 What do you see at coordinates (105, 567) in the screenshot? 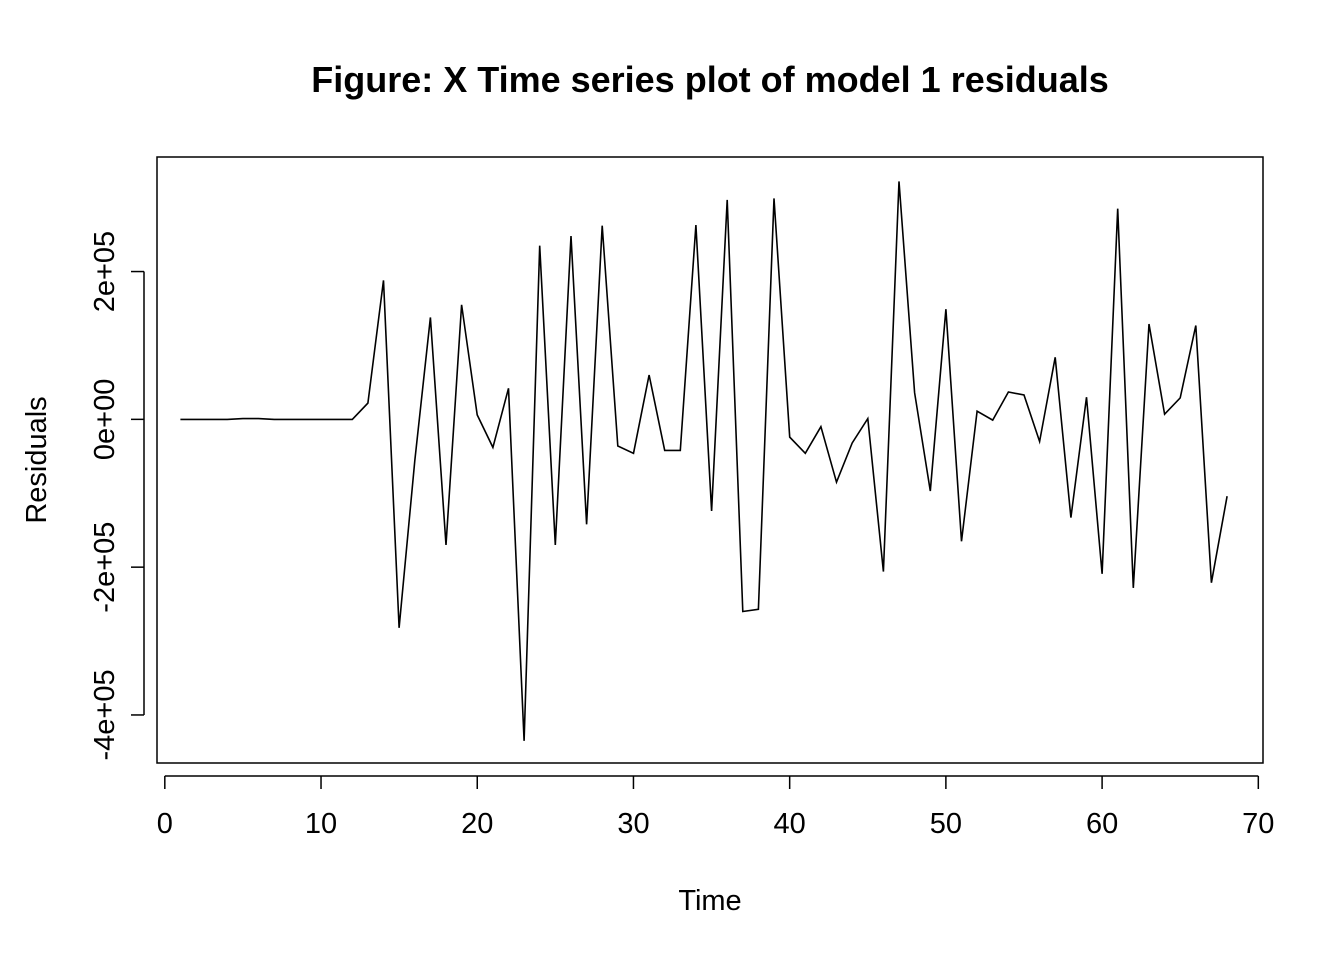
I see `y-tick-label: -2e+05` at bounding box center [105, 567].